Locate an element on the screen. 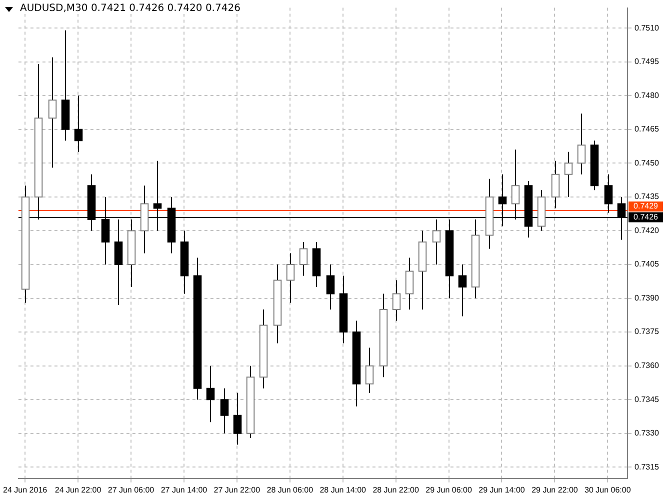 The height and width of the screenshot is (498, 664). x-tick-label: 27 Jun 14:00 is located at coordinates (184, 489).